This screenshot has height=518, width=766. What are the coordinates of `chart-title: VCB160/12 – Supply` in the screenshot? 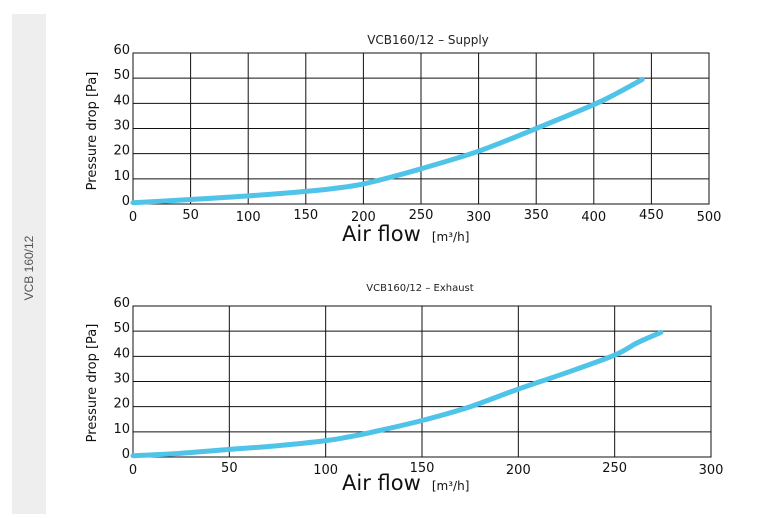 It's located at (428, 40).